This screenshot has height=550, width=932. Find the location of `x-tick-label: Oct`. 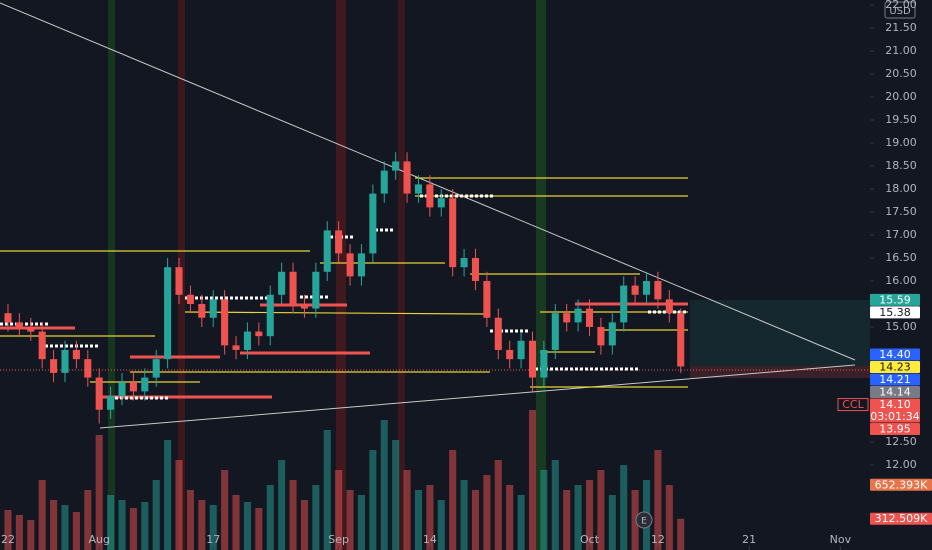

x-tick-label: Oct is located at coordinates (590, 539).